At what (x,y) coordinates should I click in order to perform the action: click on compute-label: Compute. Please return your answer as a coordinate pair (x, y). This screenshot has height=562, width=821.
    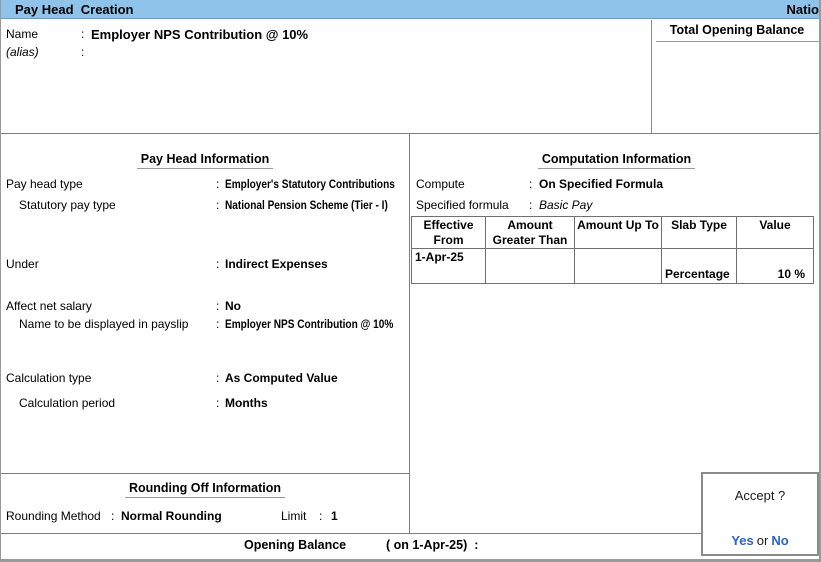
    Looking at the image, I should click on (440, 184).